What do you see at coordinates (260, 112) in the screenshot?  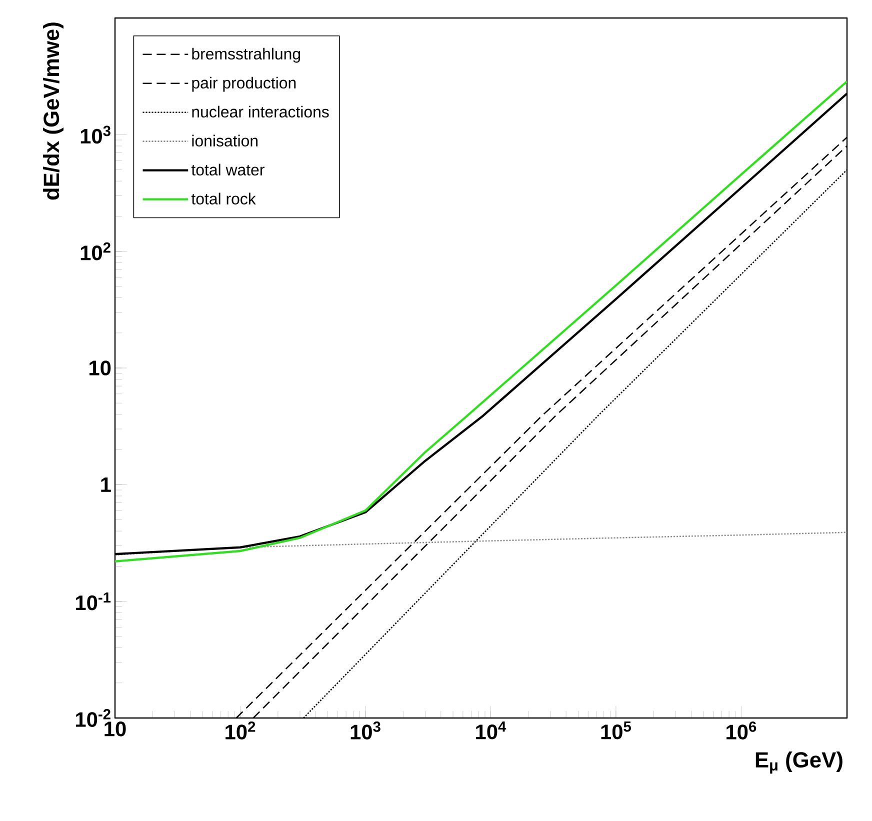 I see `legend-label: nuclear interactions` at bounding box center [260, 112].